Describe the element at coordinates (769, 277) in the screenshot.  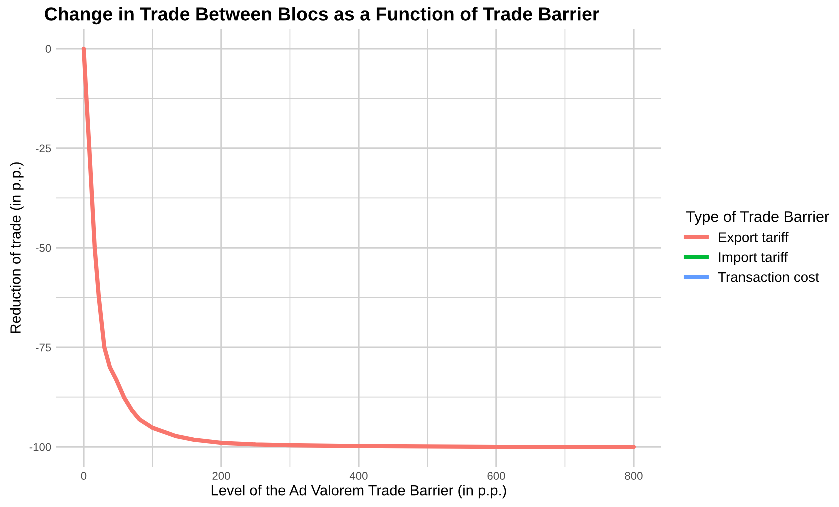
I see `legend-label: Transaction cost` at that location.